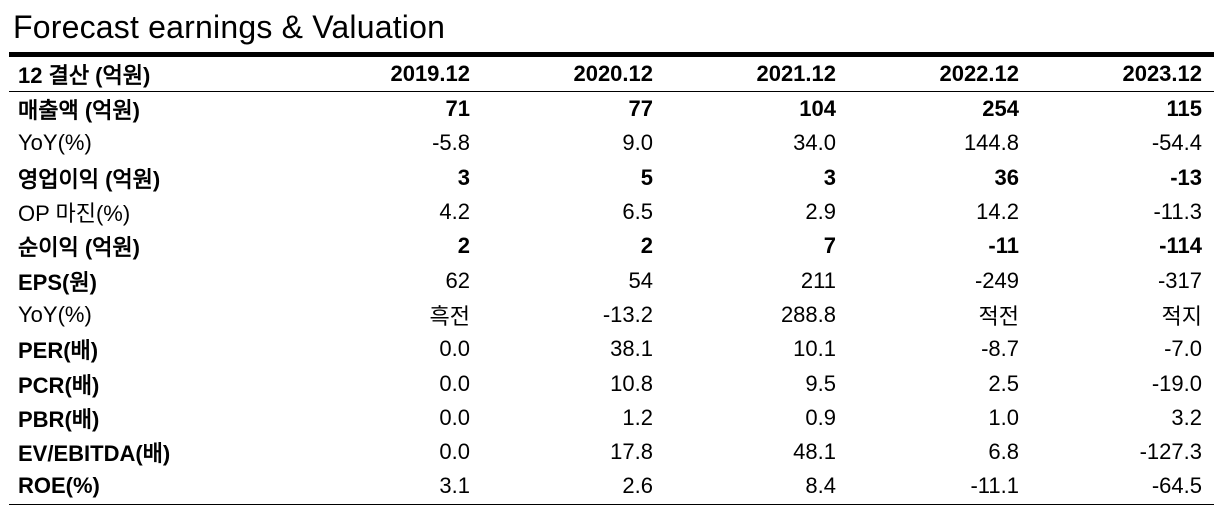 The image size is (1228, 518). Describe the element at coordinates (573, 487) in the screenshot. I see `cell-value: 2.6` at that location.